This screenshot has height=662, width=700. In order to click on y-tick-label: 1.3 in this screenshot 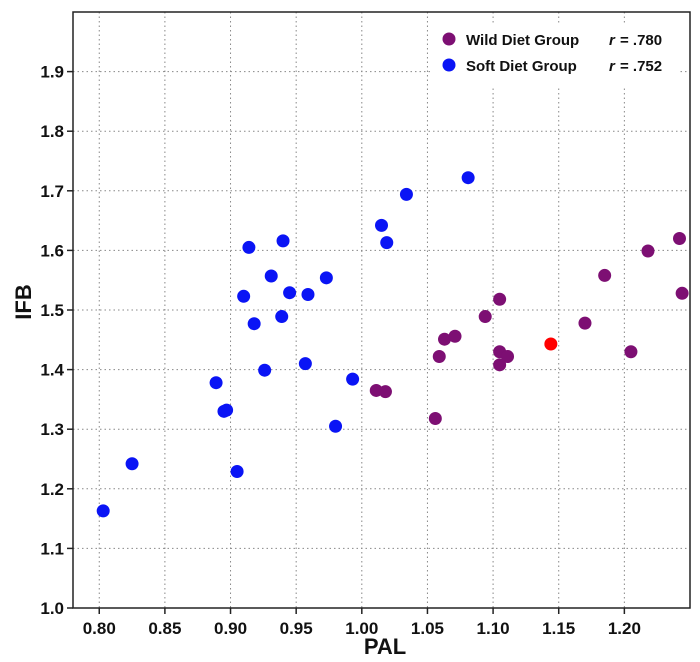, I will do `click(52, 429)`.